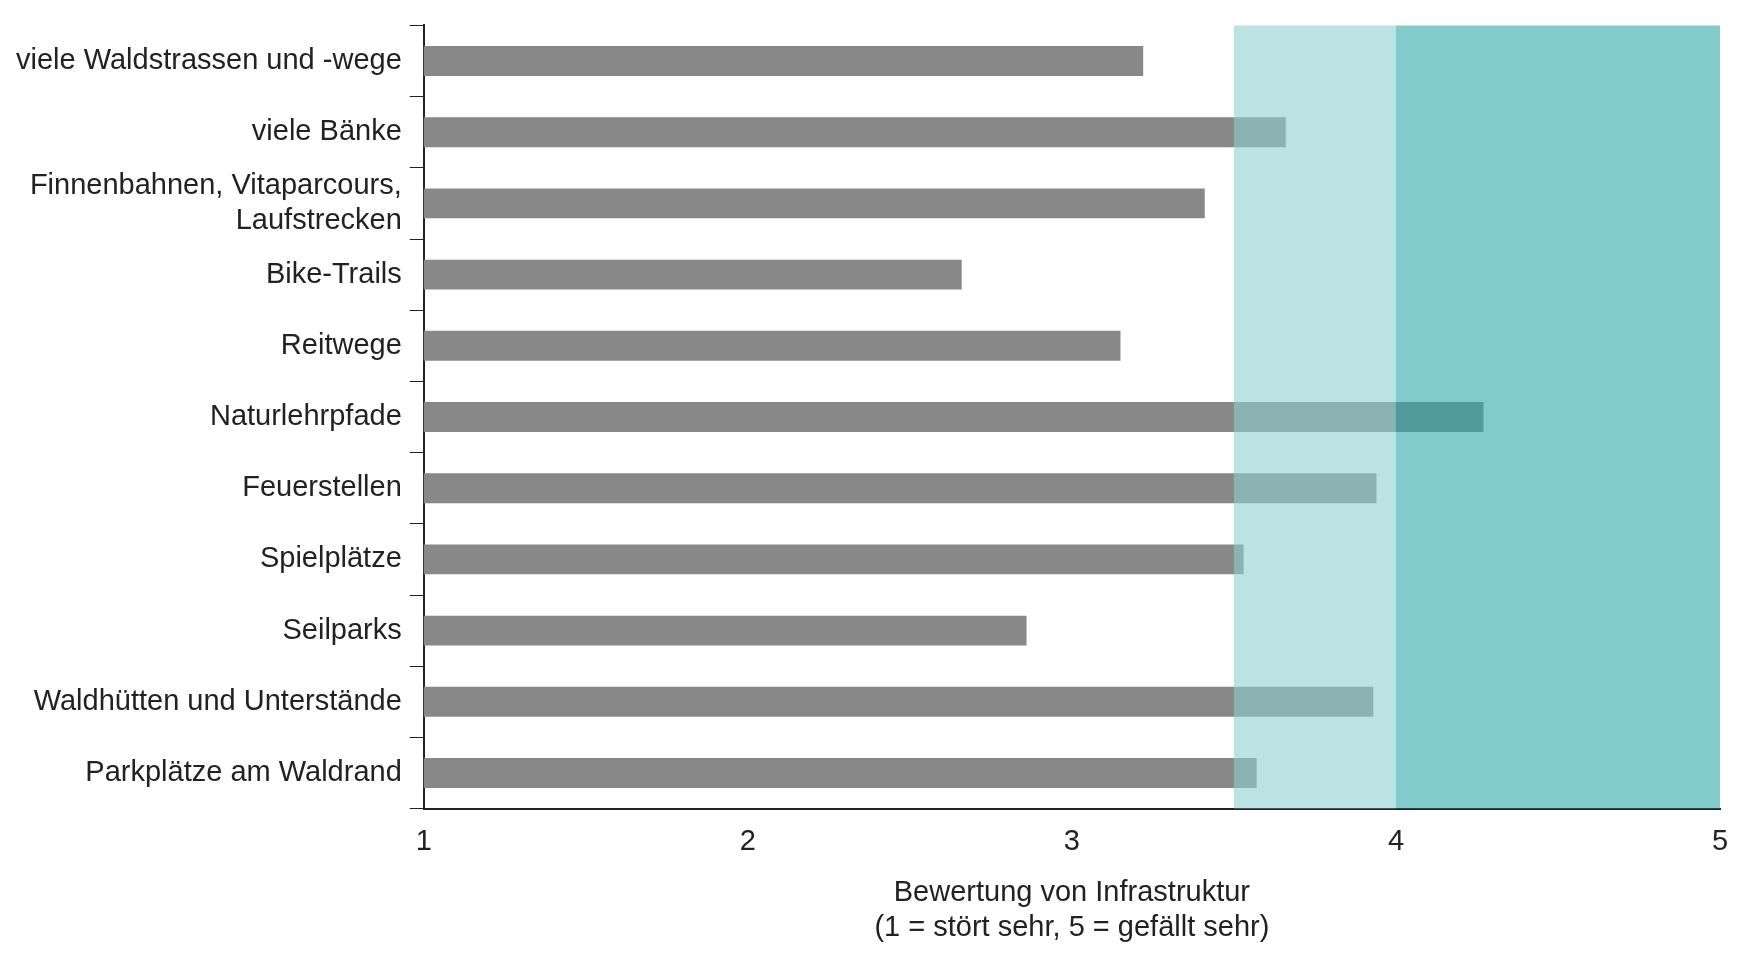 The width and height of the screenshot is (1745, 954). Describe the element at coordinates (305, 415) in the screenshot. I see `y-tick-label: Naturlehrpfade` at that location.